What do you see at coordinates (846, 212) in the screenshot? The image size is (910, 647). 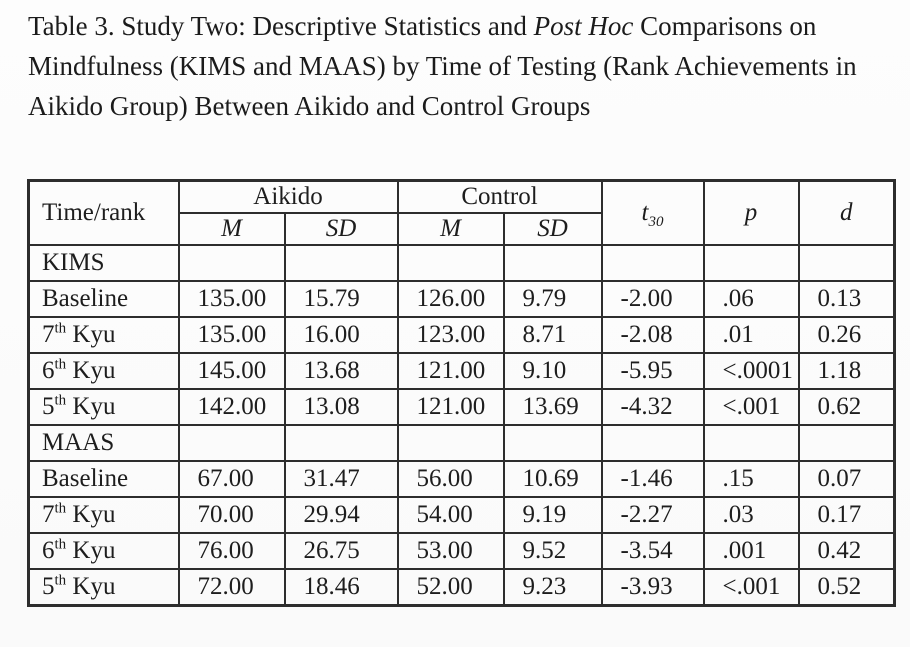 I see `header-d: d` at bounding box center [846, 212].